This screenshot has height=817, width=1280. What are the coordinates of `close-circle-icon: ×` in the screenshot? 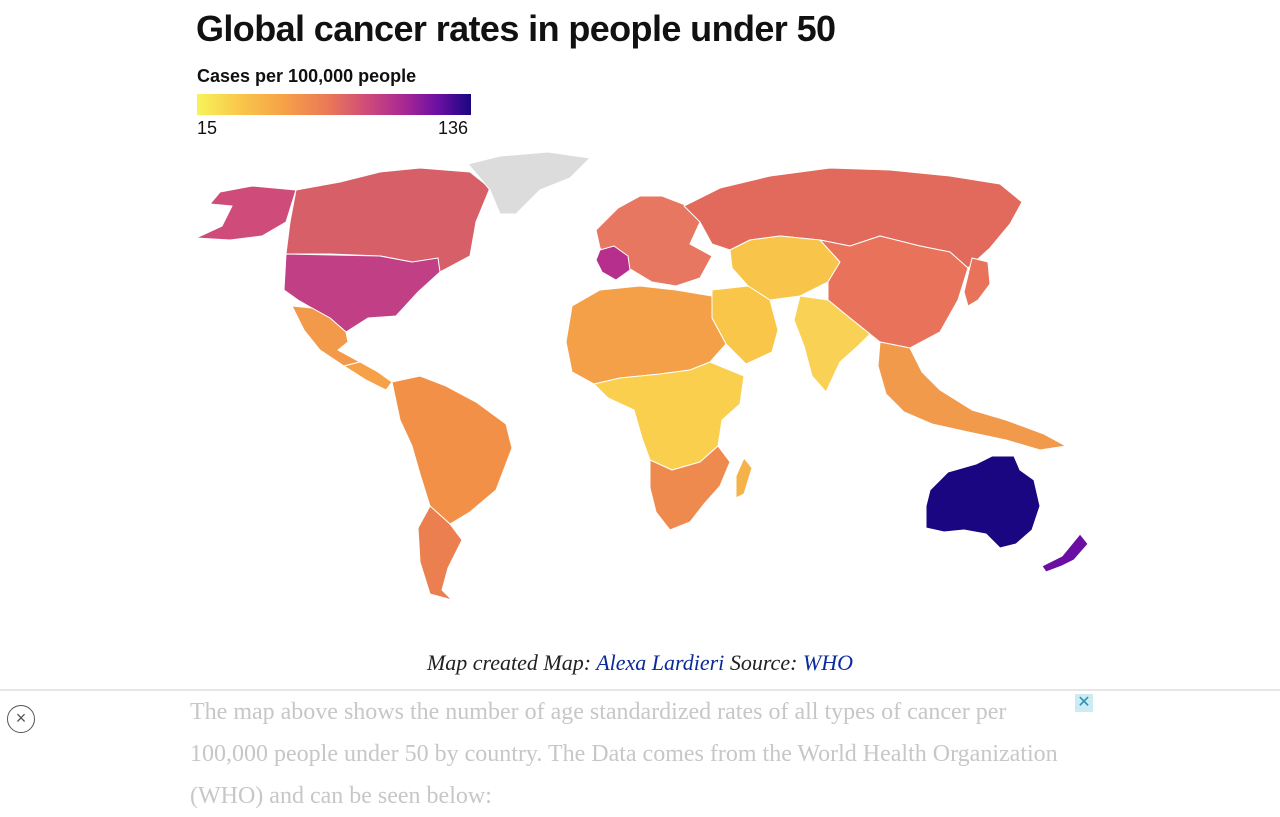 It's located at (21, 719).